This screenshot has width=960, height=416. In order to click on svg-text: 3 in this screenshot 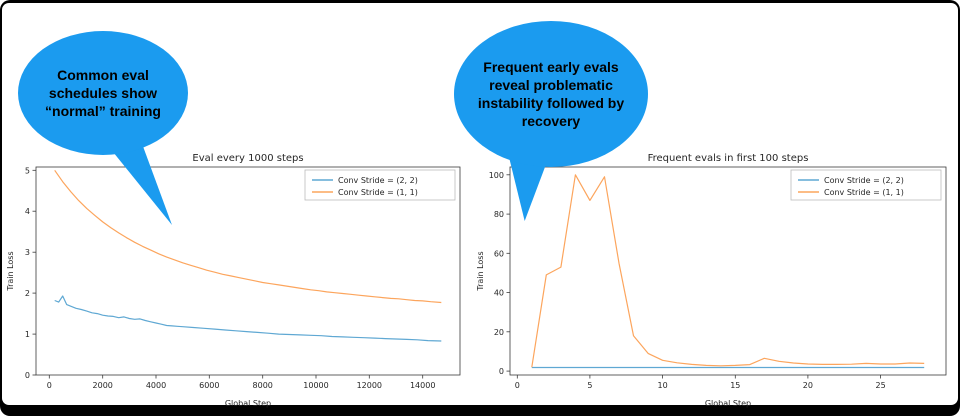, I will do `click(27, 252)`.